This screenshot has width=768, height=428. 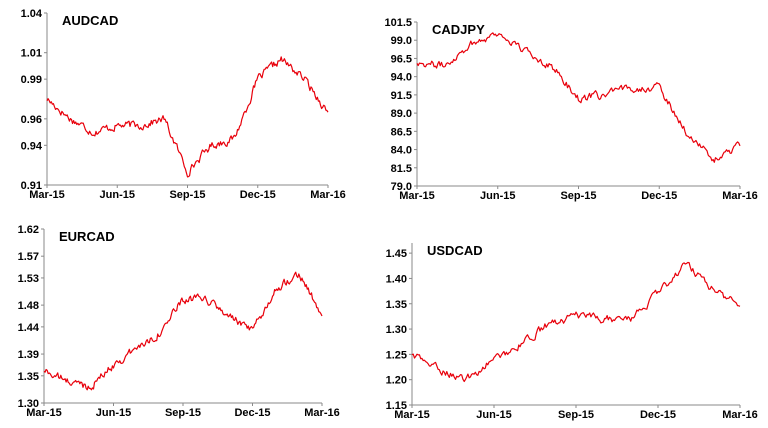 What do you see at coordinates (401, 132) in the screenshot?
I see `cadjpy-y-tick-label: 86.5` at bounding box center [401, 132].